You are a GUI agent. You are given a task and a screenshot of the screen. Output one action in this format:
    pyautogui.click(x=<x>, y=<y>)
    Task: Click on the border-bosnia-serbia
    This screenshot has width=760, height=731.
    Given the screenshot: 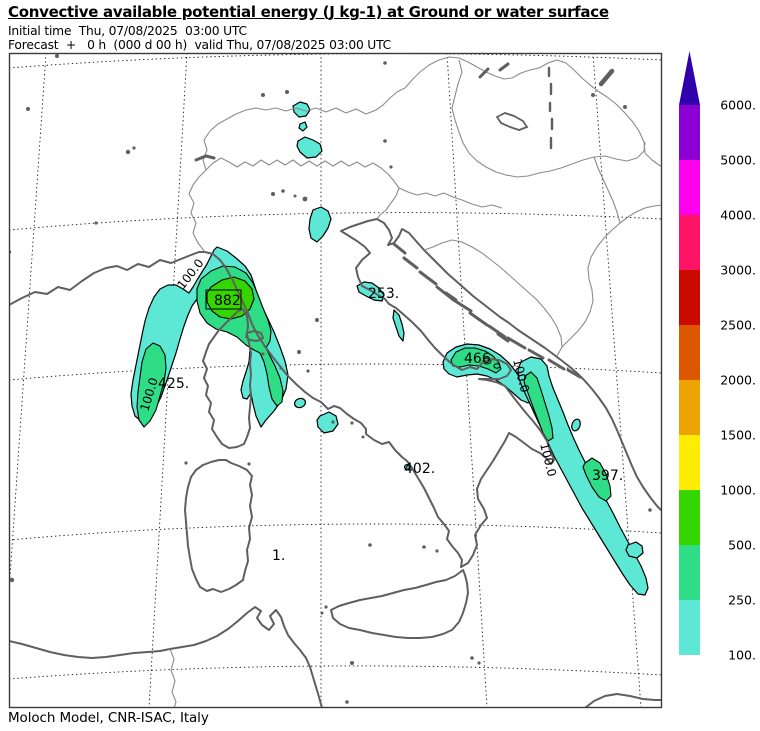 What is the action you would take?
    pyautogui.click(x=611, y=276)
    